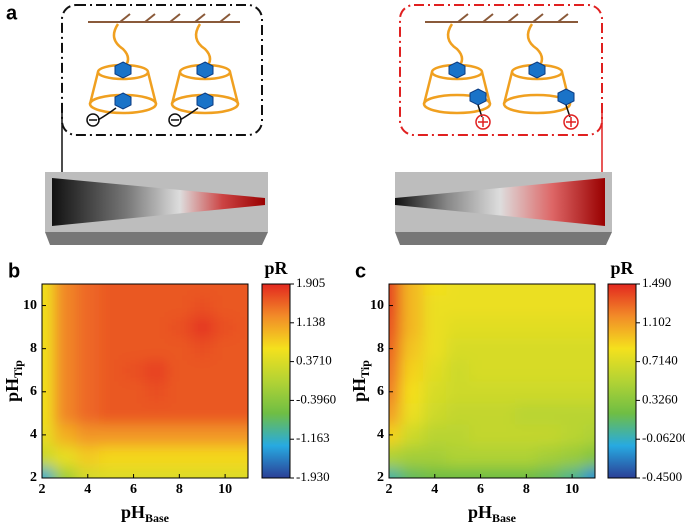 This screenshot has height=528, width=685. I want to click on cyclodextrins, so click(330, 69).